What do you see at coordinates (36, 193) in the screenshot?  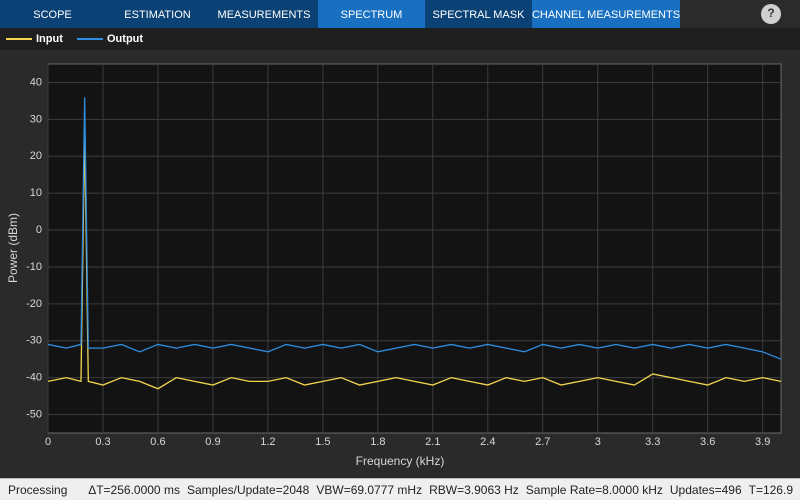 I see `y-tick-label: 10` at bounding box center [36, 193].